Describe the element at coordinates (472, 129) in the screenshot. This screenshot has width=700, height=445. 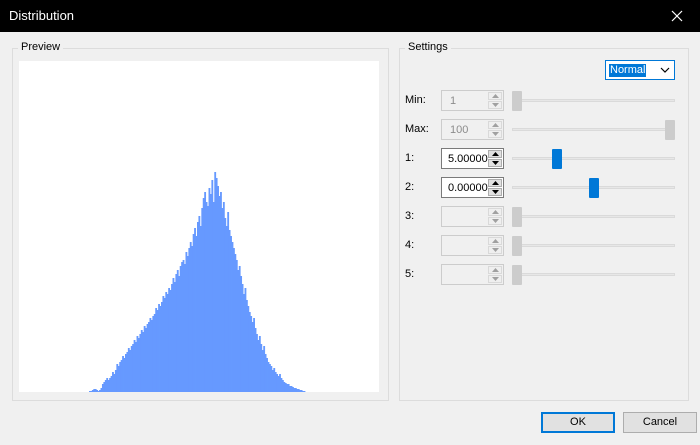
I see `spinbox-max: 100` at that location.